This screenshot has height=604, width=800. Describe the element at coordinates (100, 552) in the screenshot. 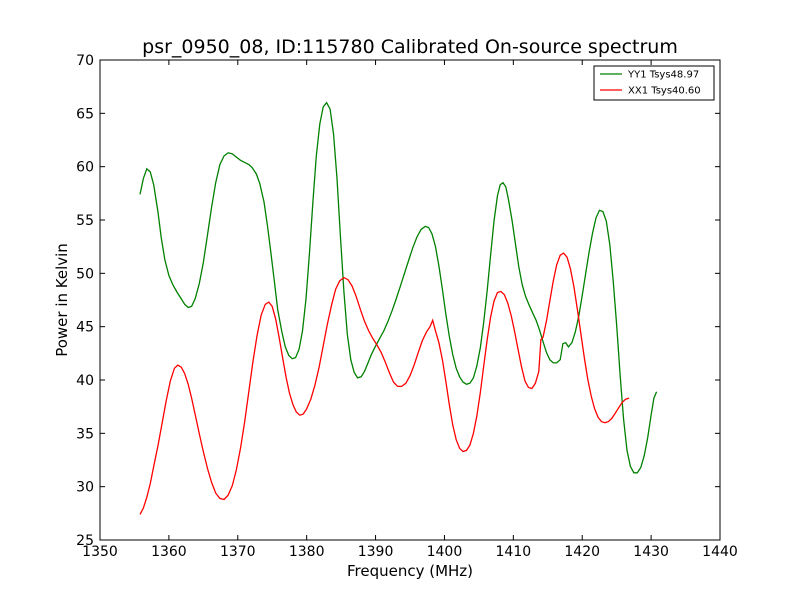

I see `x-tick-label: 1350` at that location.